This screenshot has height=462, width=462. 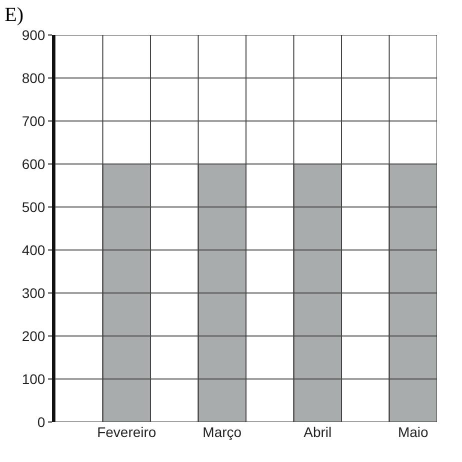 I want to click on y-tick-label: 800, so click(x=34, y=78).